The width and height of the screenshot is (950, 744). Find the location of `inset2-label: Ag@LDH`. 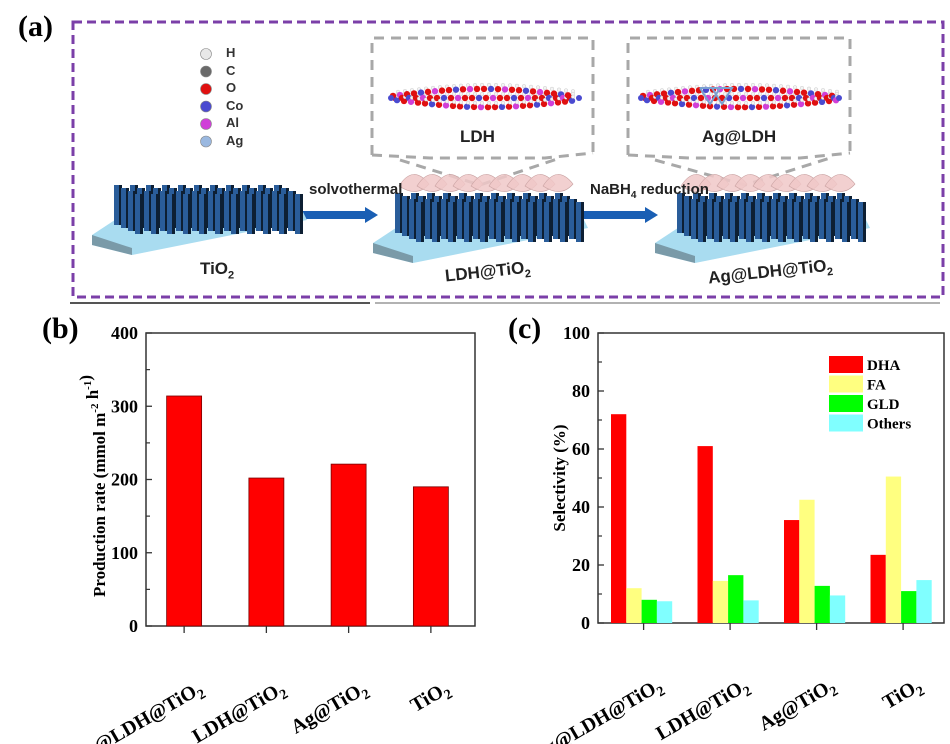

inset2-label: Ag@LDH is located at coordinates (739, 136).